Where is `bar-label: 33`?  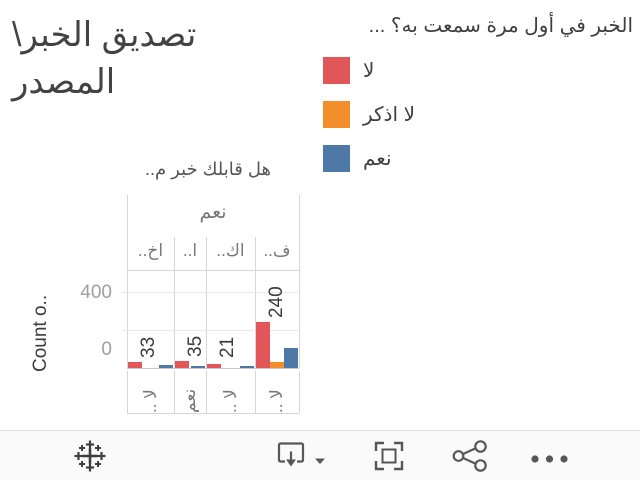
bar-label: 33 is located at coordinates (148, 347).